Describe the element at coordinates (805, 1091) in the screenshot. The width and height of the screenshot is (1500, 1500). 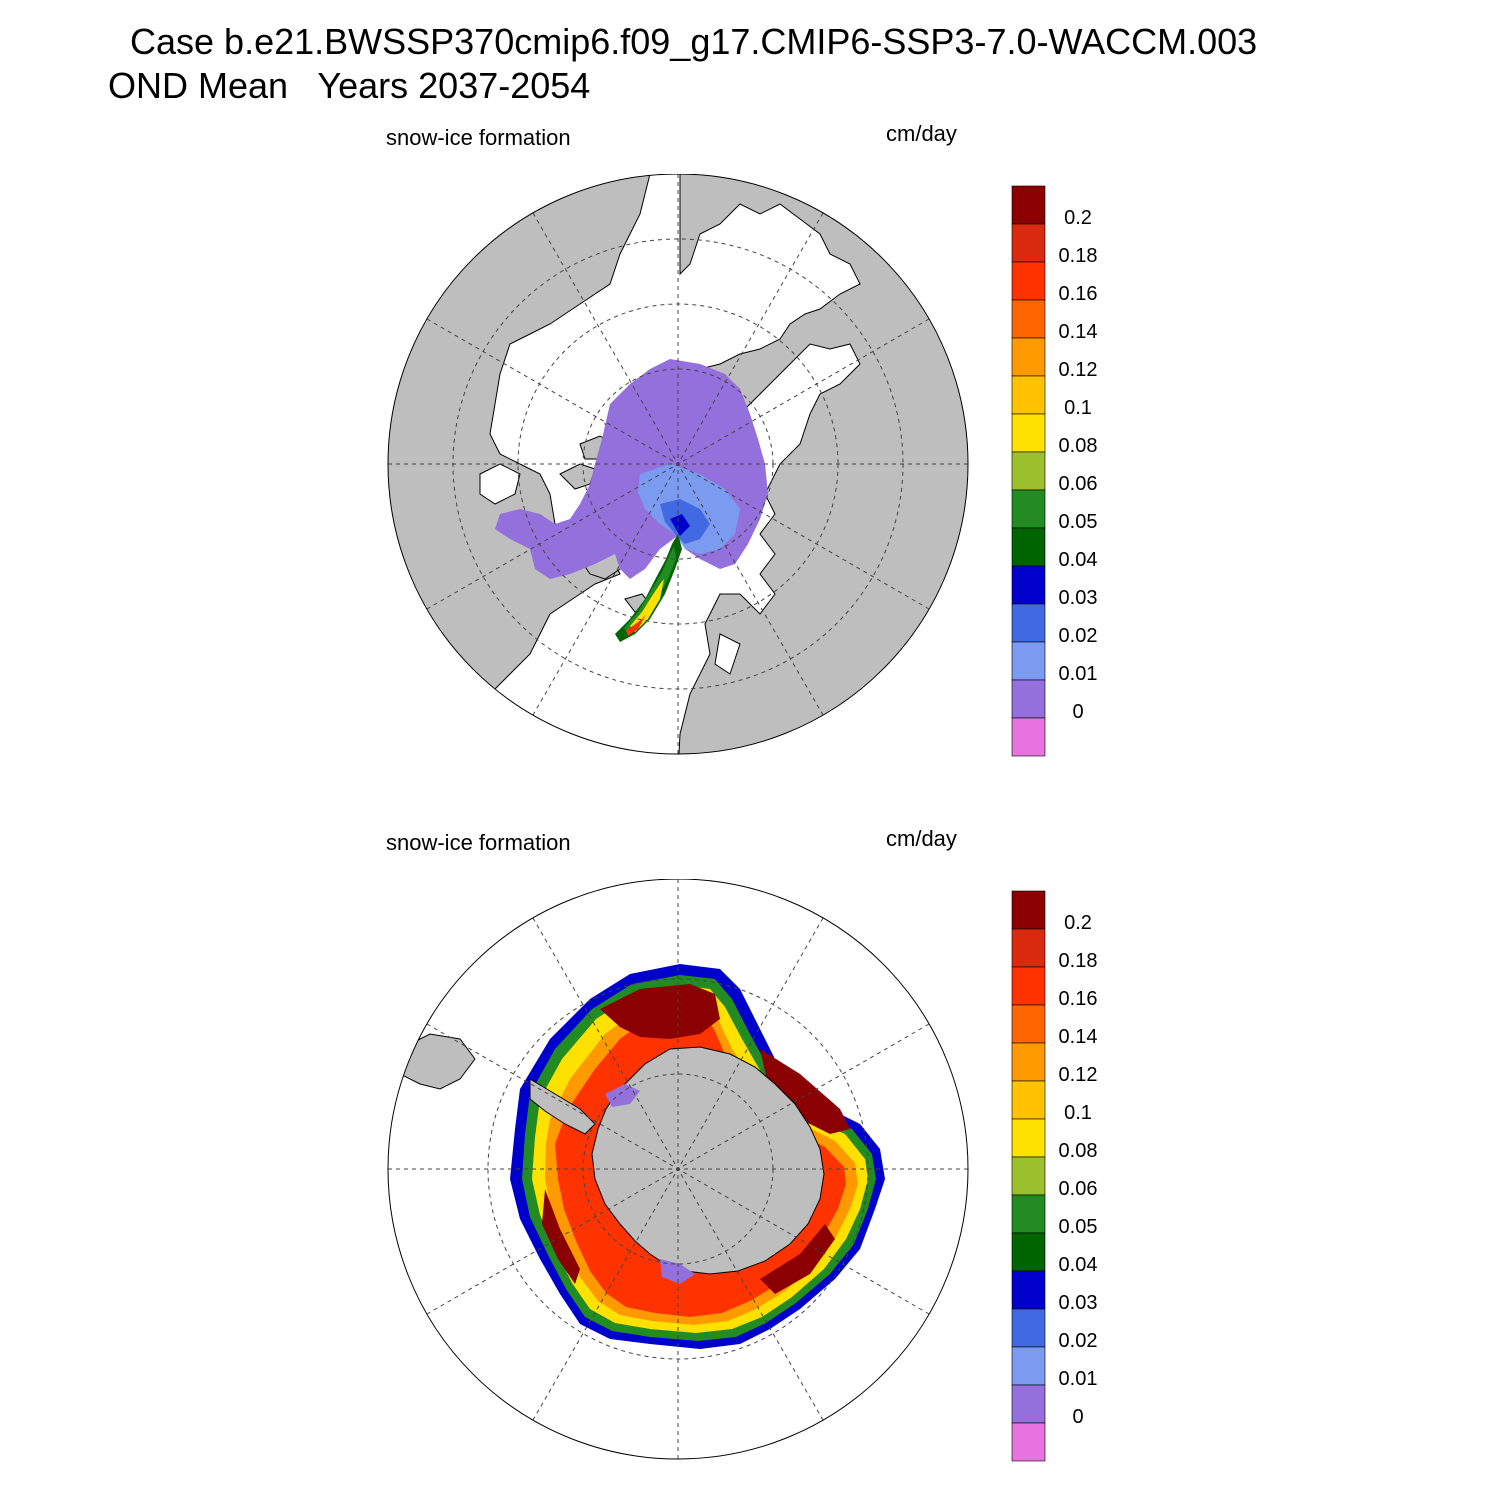
I see `ice-max-east-antarctic` at that location.